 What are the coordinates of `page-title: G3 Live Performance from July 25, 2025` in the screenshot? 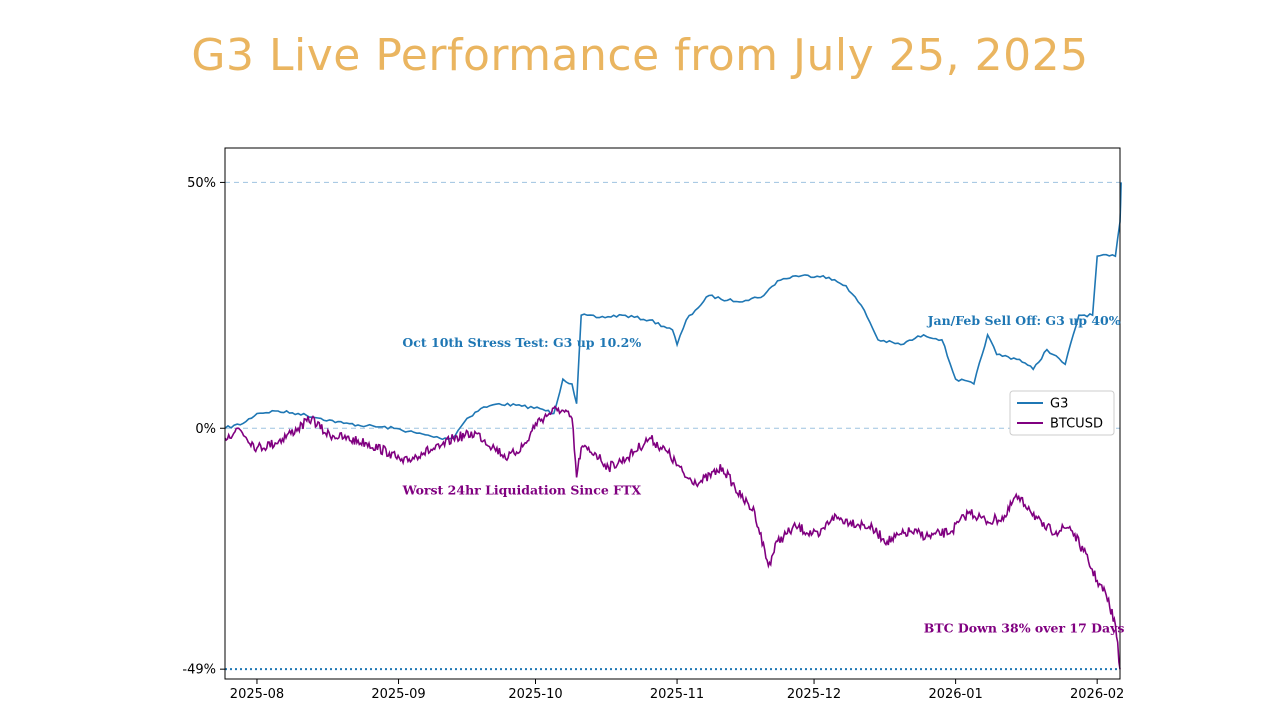 It's located at (640, 55).